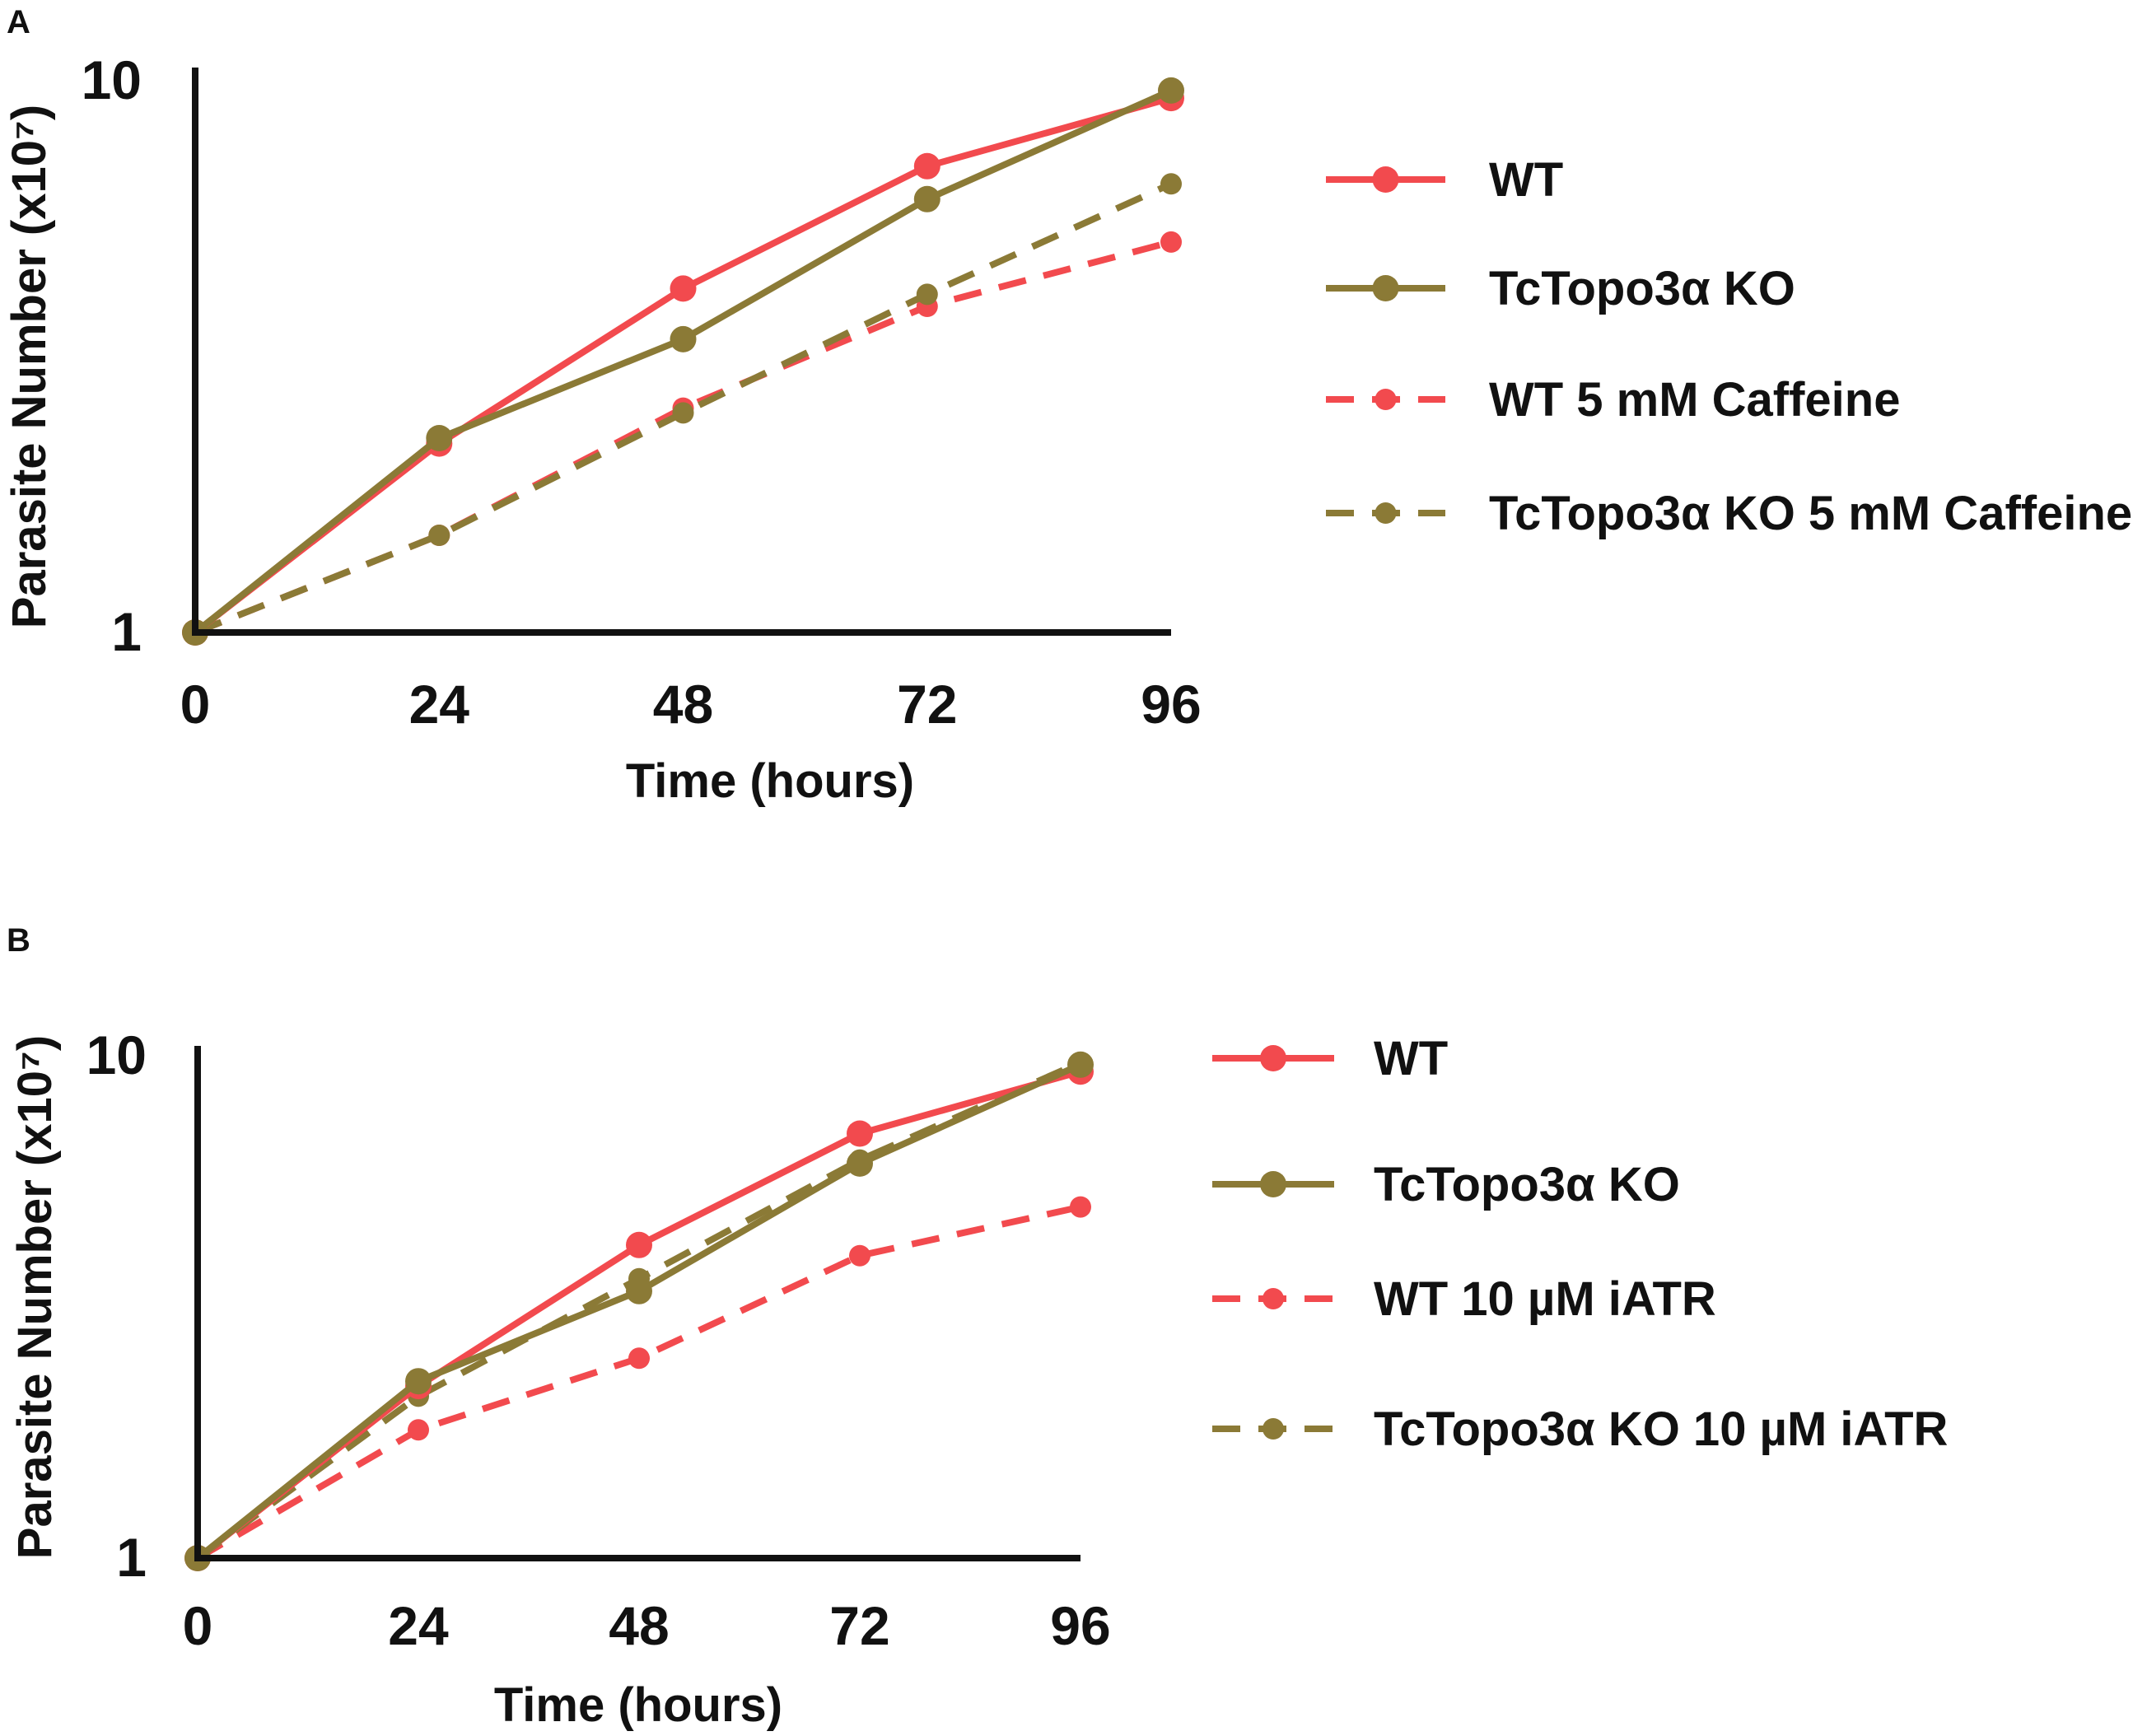 The height and width of the screenshot is (1736, 2147). I want to click on panel-a-legend-marker-tctopo3a-ko, so click(1385, 288).